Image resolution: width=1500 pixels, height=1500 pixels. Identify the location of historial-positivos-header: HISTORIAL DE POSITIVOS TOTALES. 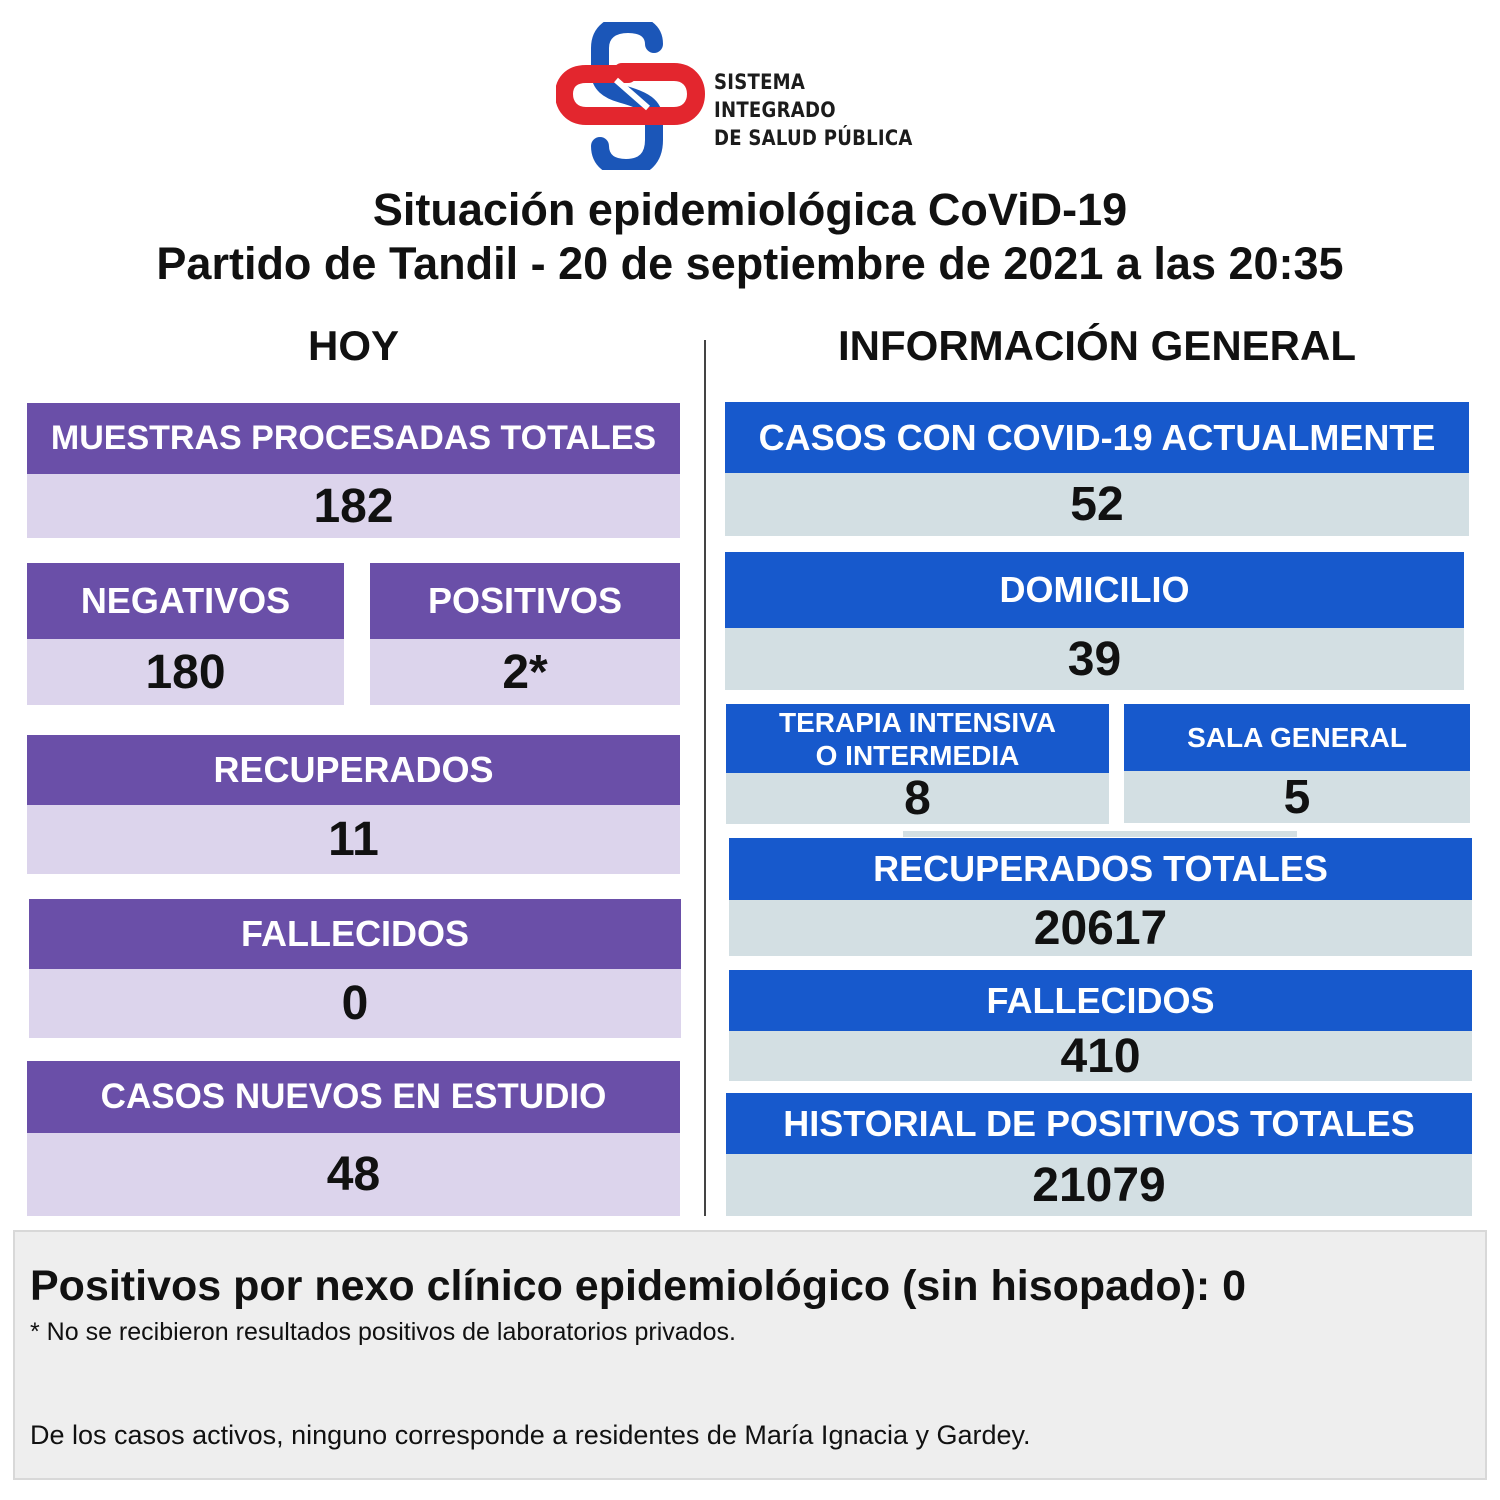
(1099, 1123).